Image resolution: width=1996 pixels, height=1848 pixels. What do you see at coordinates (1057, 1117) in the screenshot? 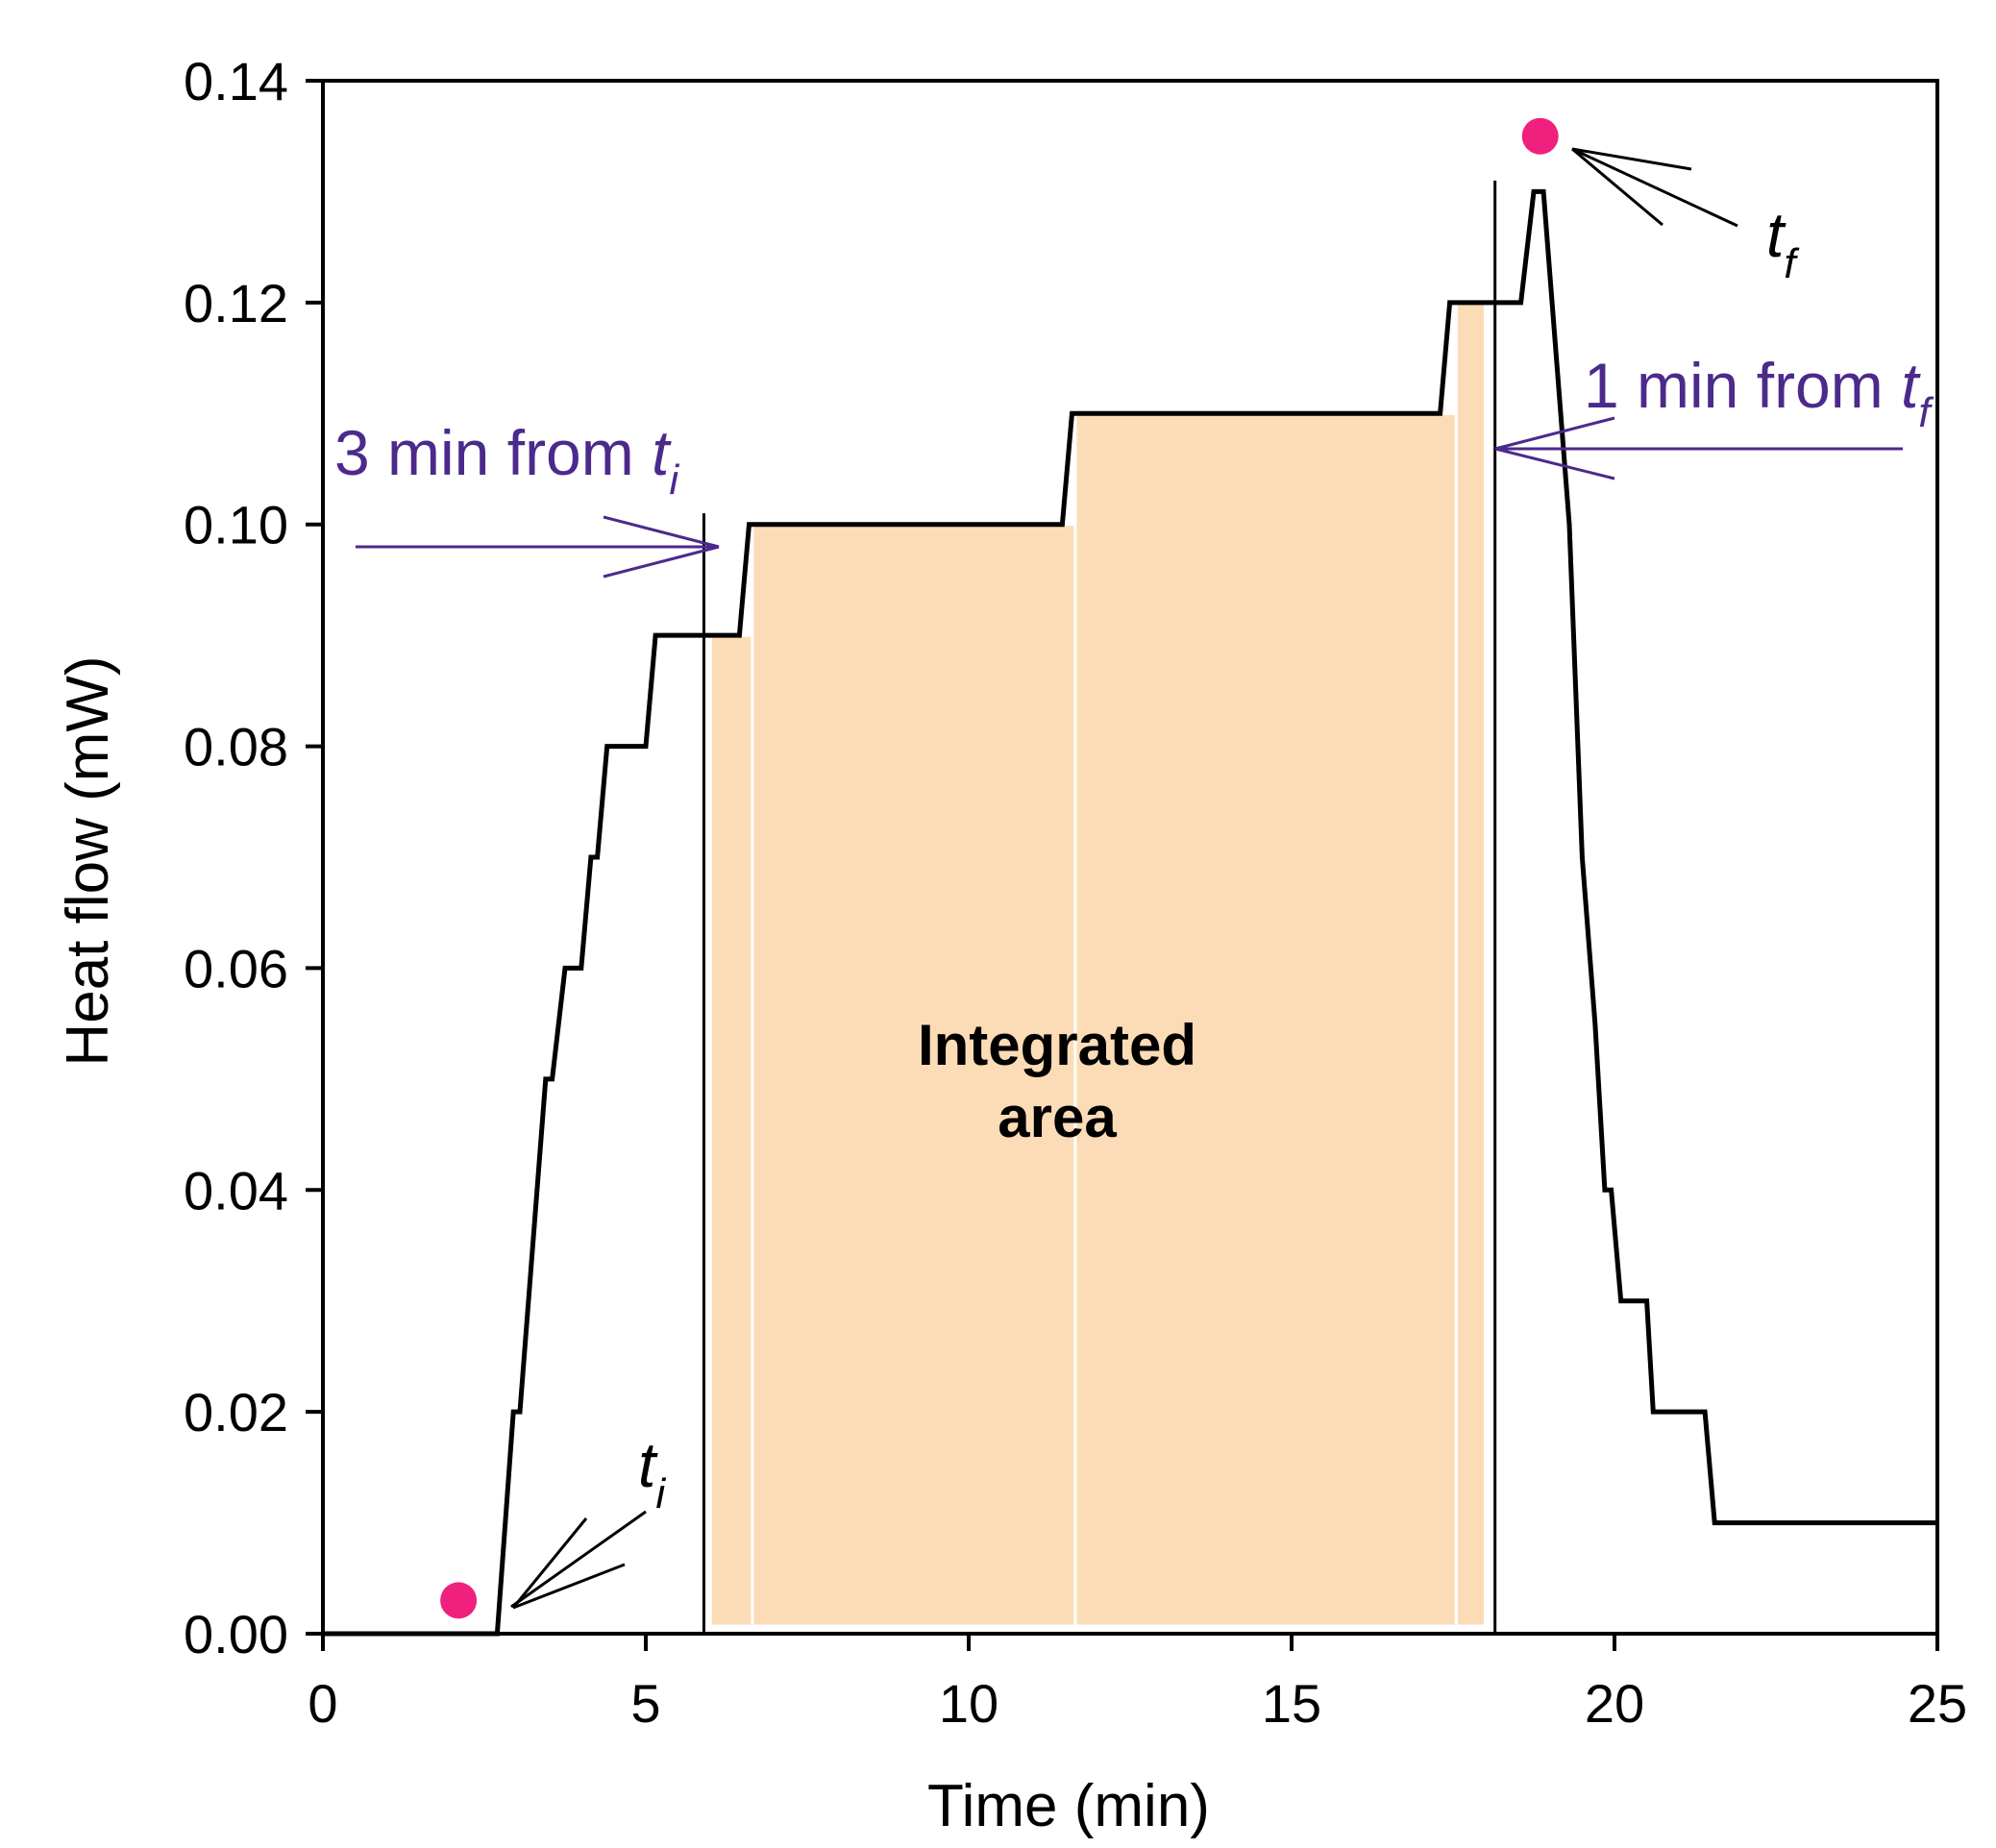
I see `integrated-area-label-line2: area` at bounding box center [1057, 1117].